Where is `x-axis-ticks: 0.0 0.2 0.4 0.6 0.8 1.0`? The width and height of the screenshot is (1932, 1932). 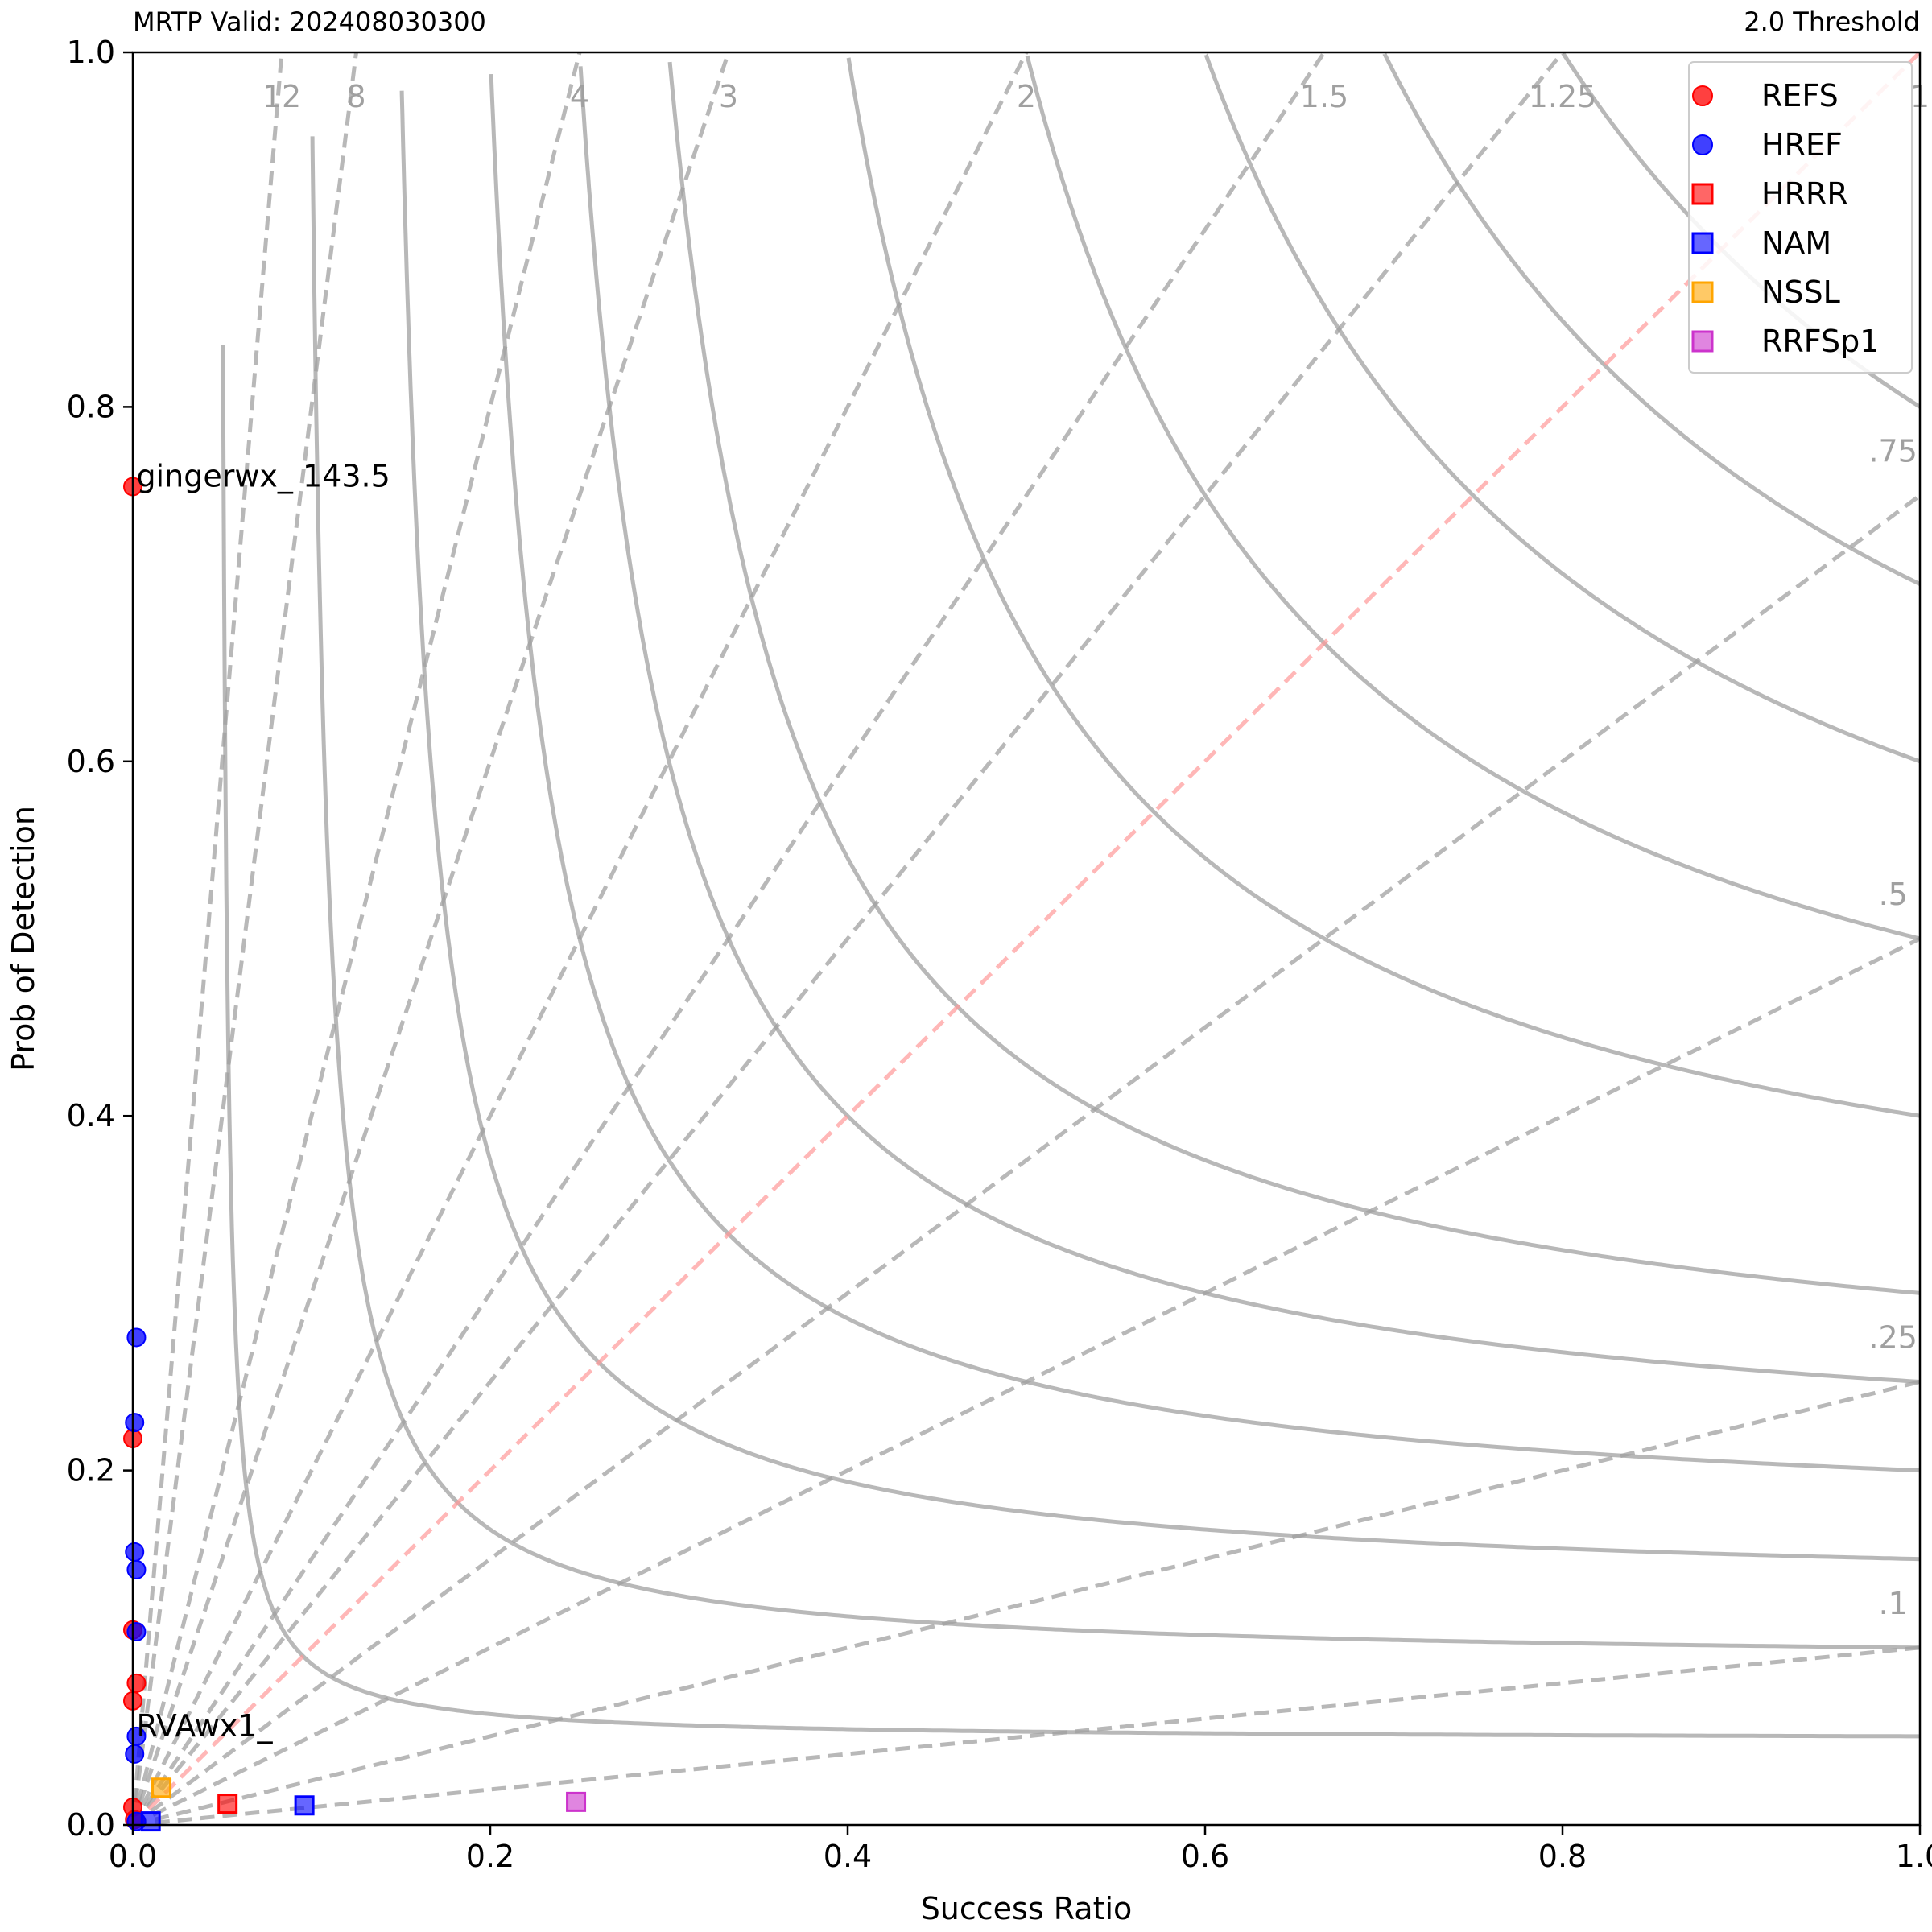 x-axis-ticks: 0.0 0.2 0.4 0.6 0.8 1.0 is located at coordinates (1020, 1850).